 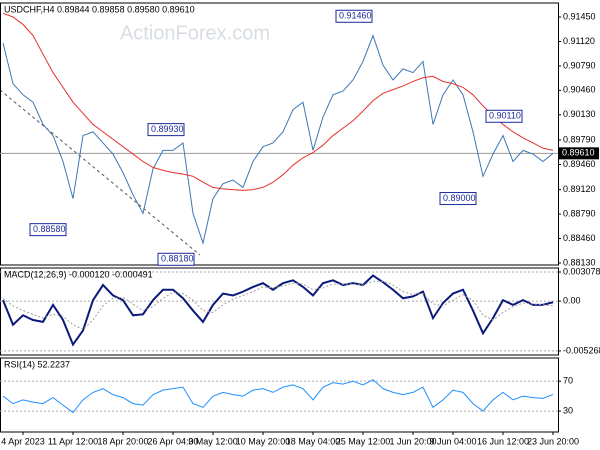 I want to click on trend-line, so click(x=100, y=172).